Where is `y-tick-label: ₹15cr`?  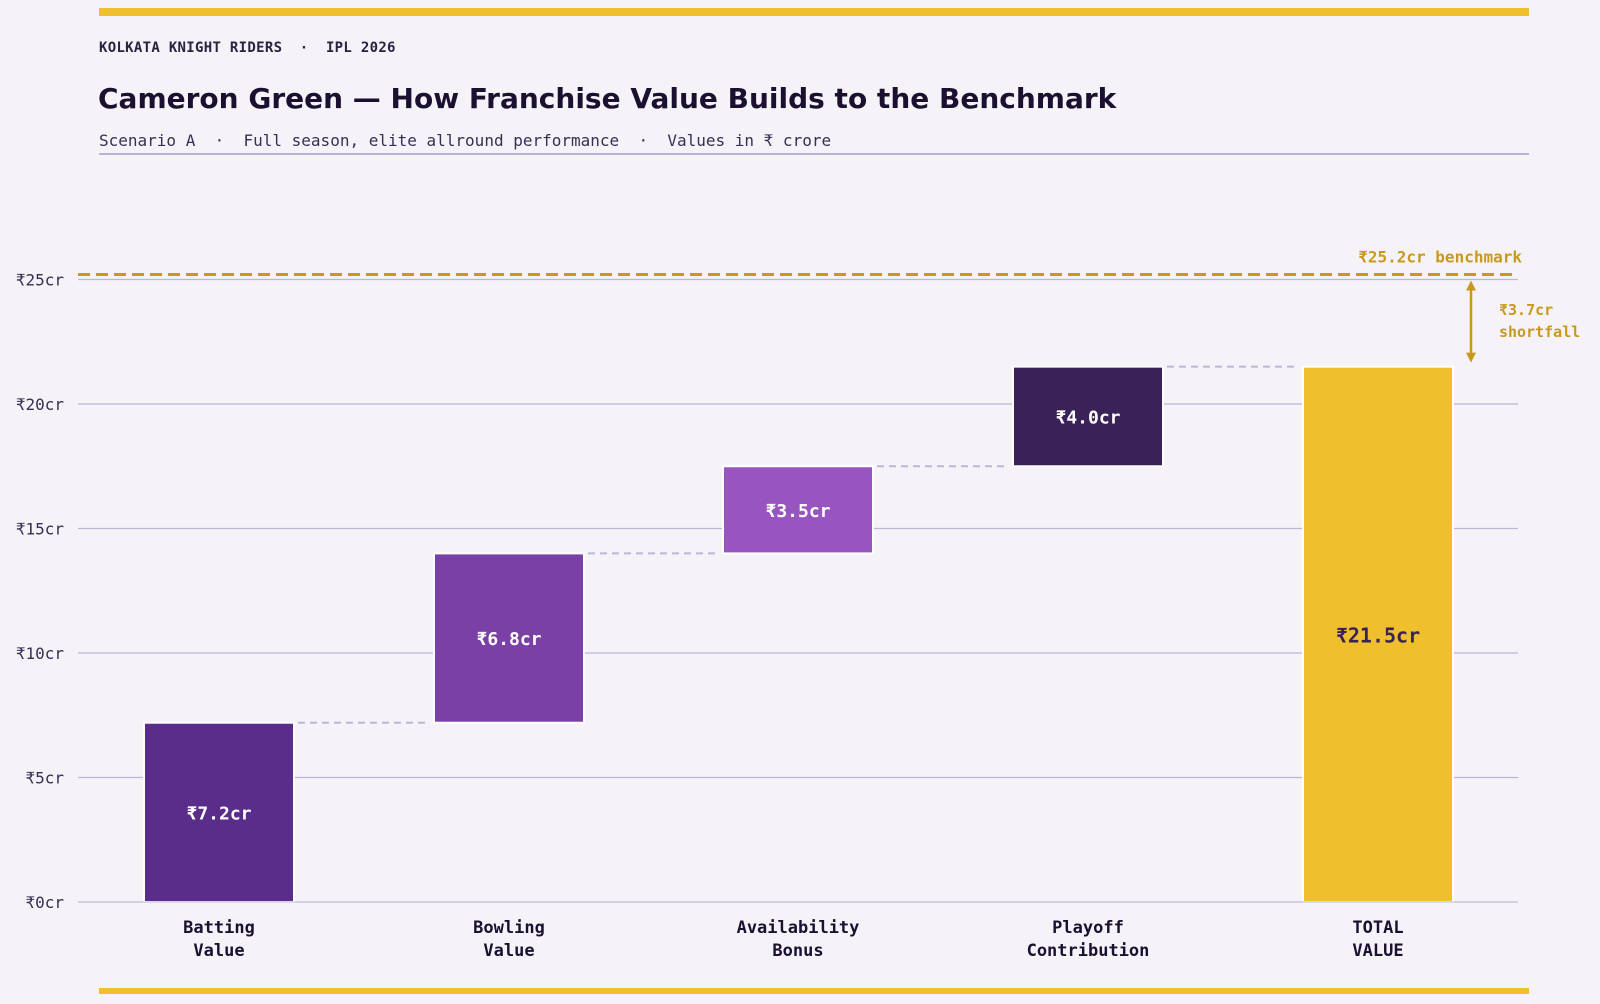
y-tick-label: ₹15cr is located at coordinates (40, 529).